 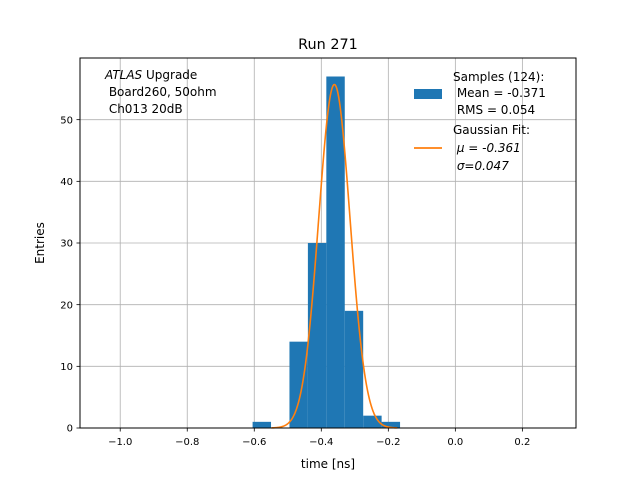 I want to click on legend-samples-mean: Mean = -0.371, so click(x=499, y=93).